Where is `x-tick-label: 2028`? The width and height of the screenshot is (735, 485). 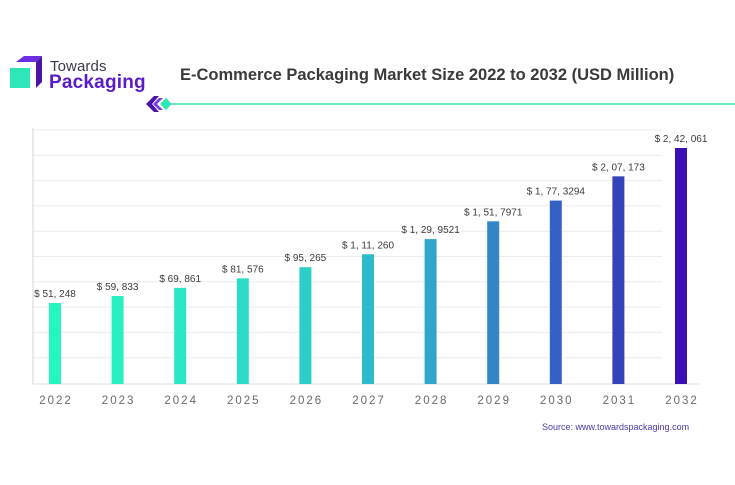 x-tick-label: 2028 is located at coordinates (432, 401).